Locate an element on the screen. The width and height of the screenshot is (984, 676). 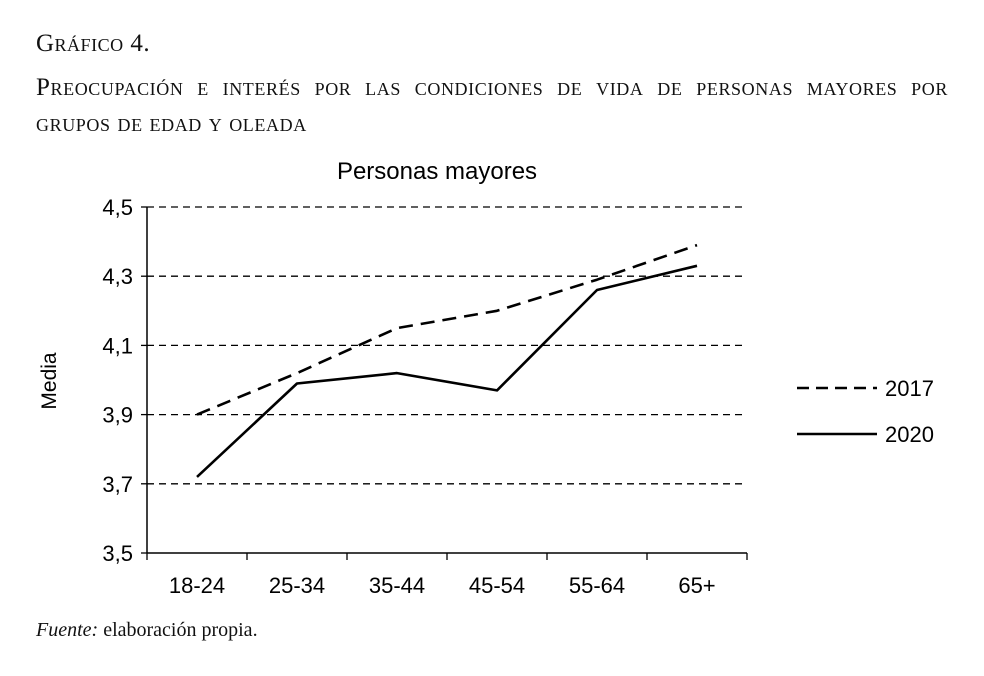
x-tick-label: 65+ is located at coordinates (696, 585).